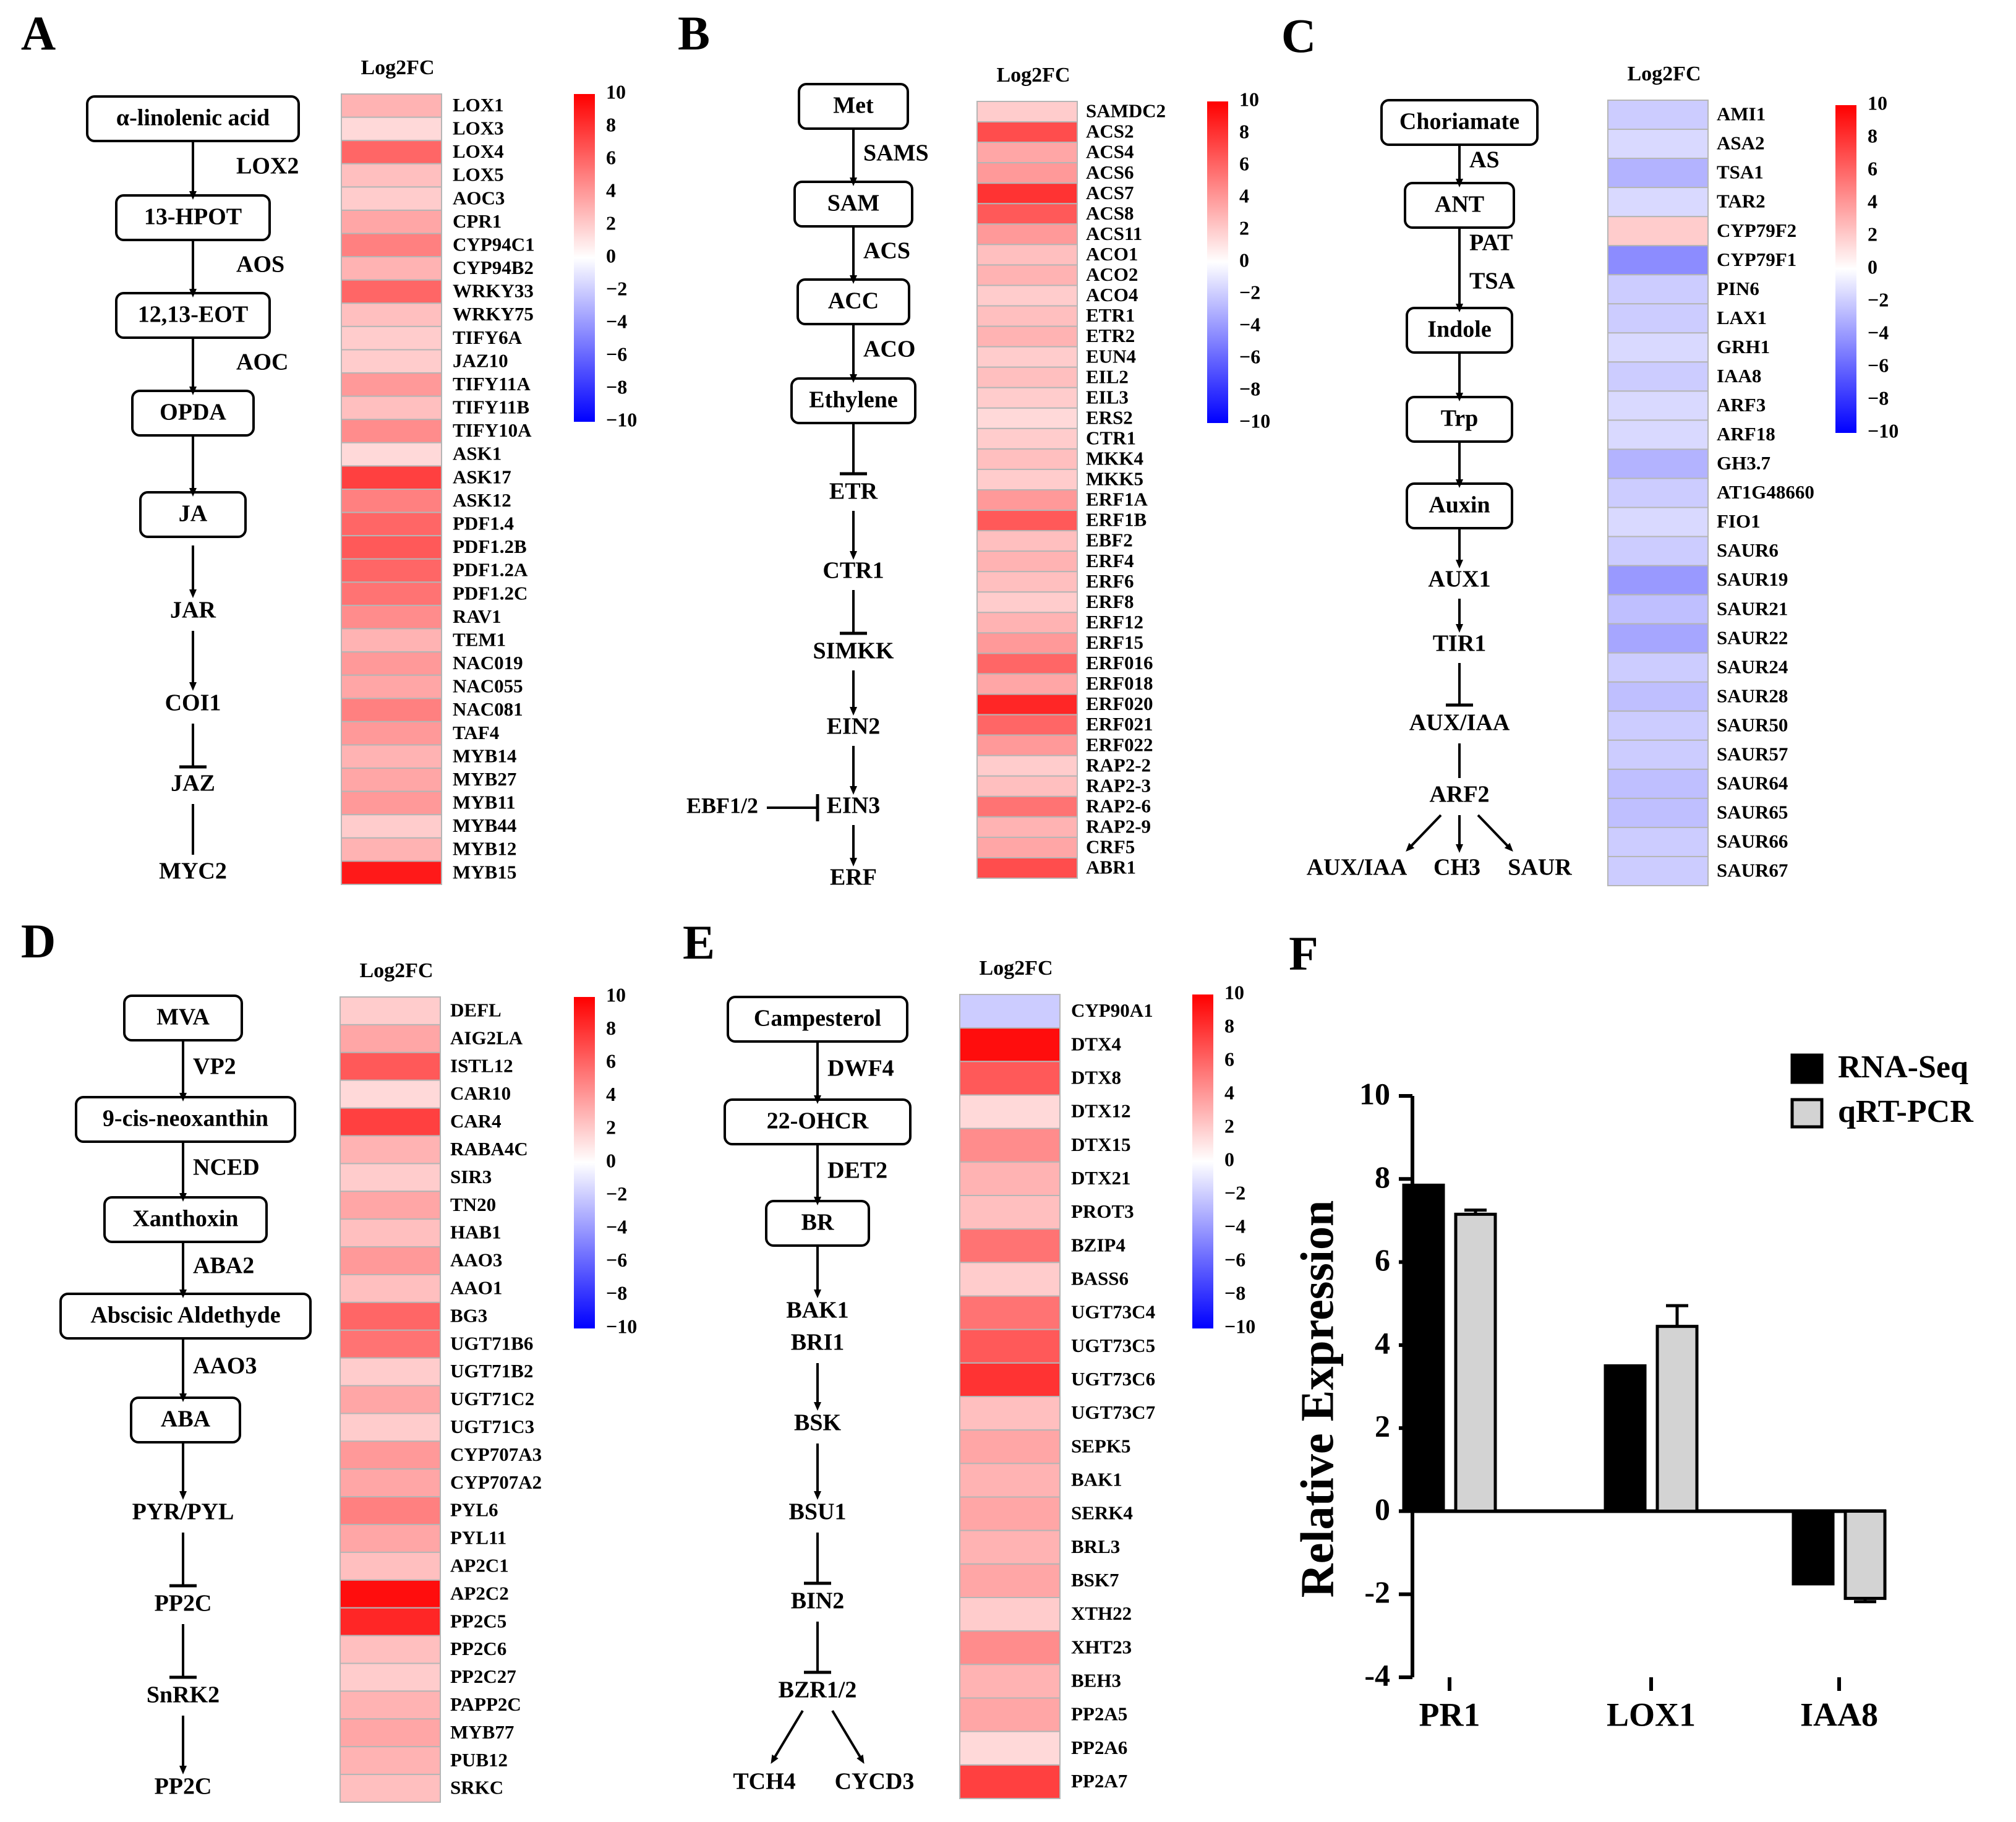 This screenshot has height=1822, width=2016. I want to click on gene-label: PDF1.2C, so click(490, 593).